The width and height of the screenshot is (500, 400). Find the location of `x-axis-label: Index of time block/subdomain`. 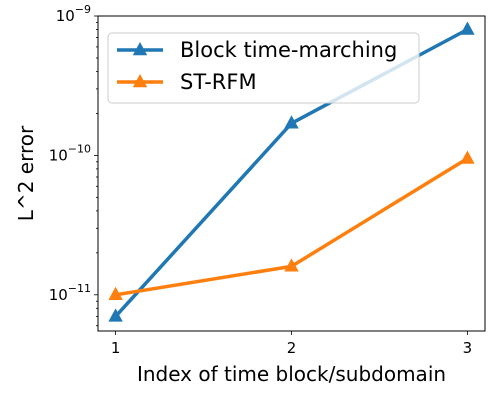

x-axis-label: Index of time block/subdomain is located at coordinates (291, 374).